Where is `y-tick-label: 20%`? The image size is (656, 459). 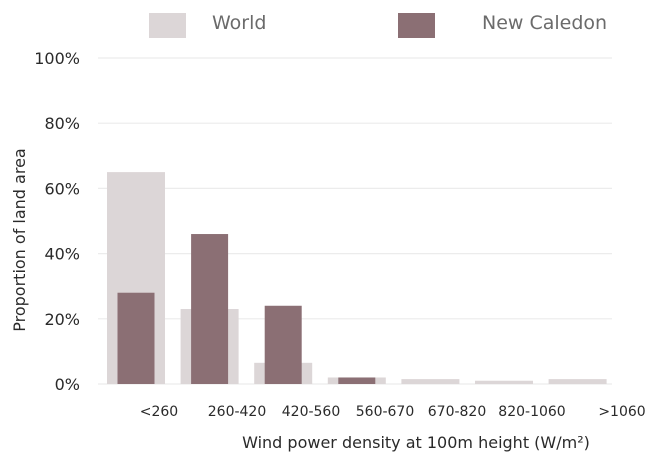
y-tick-label: 20% is located at coordinates (62, 319).